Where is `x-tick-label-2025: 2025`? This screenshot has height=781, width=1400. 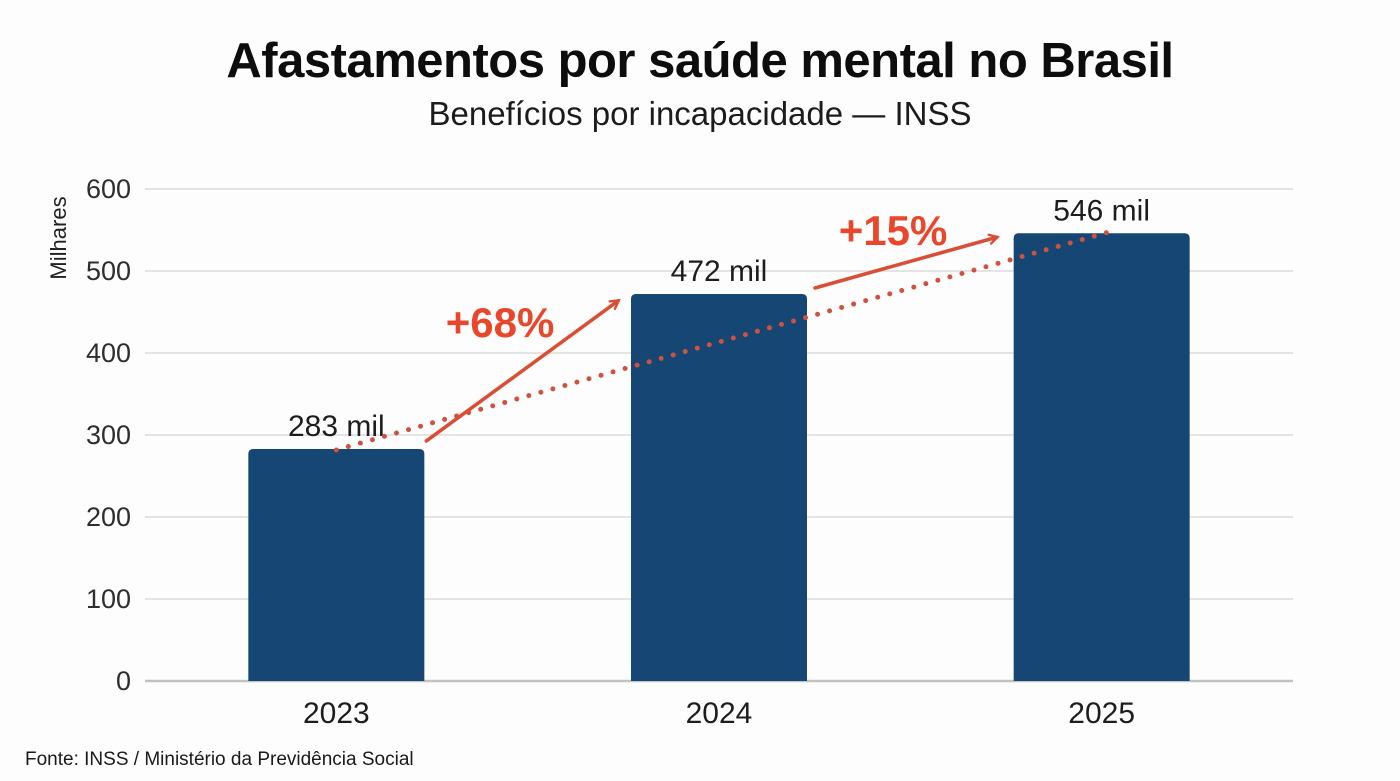 x-tick-label-2025: 2025 is located at coordinates (1101, 713).